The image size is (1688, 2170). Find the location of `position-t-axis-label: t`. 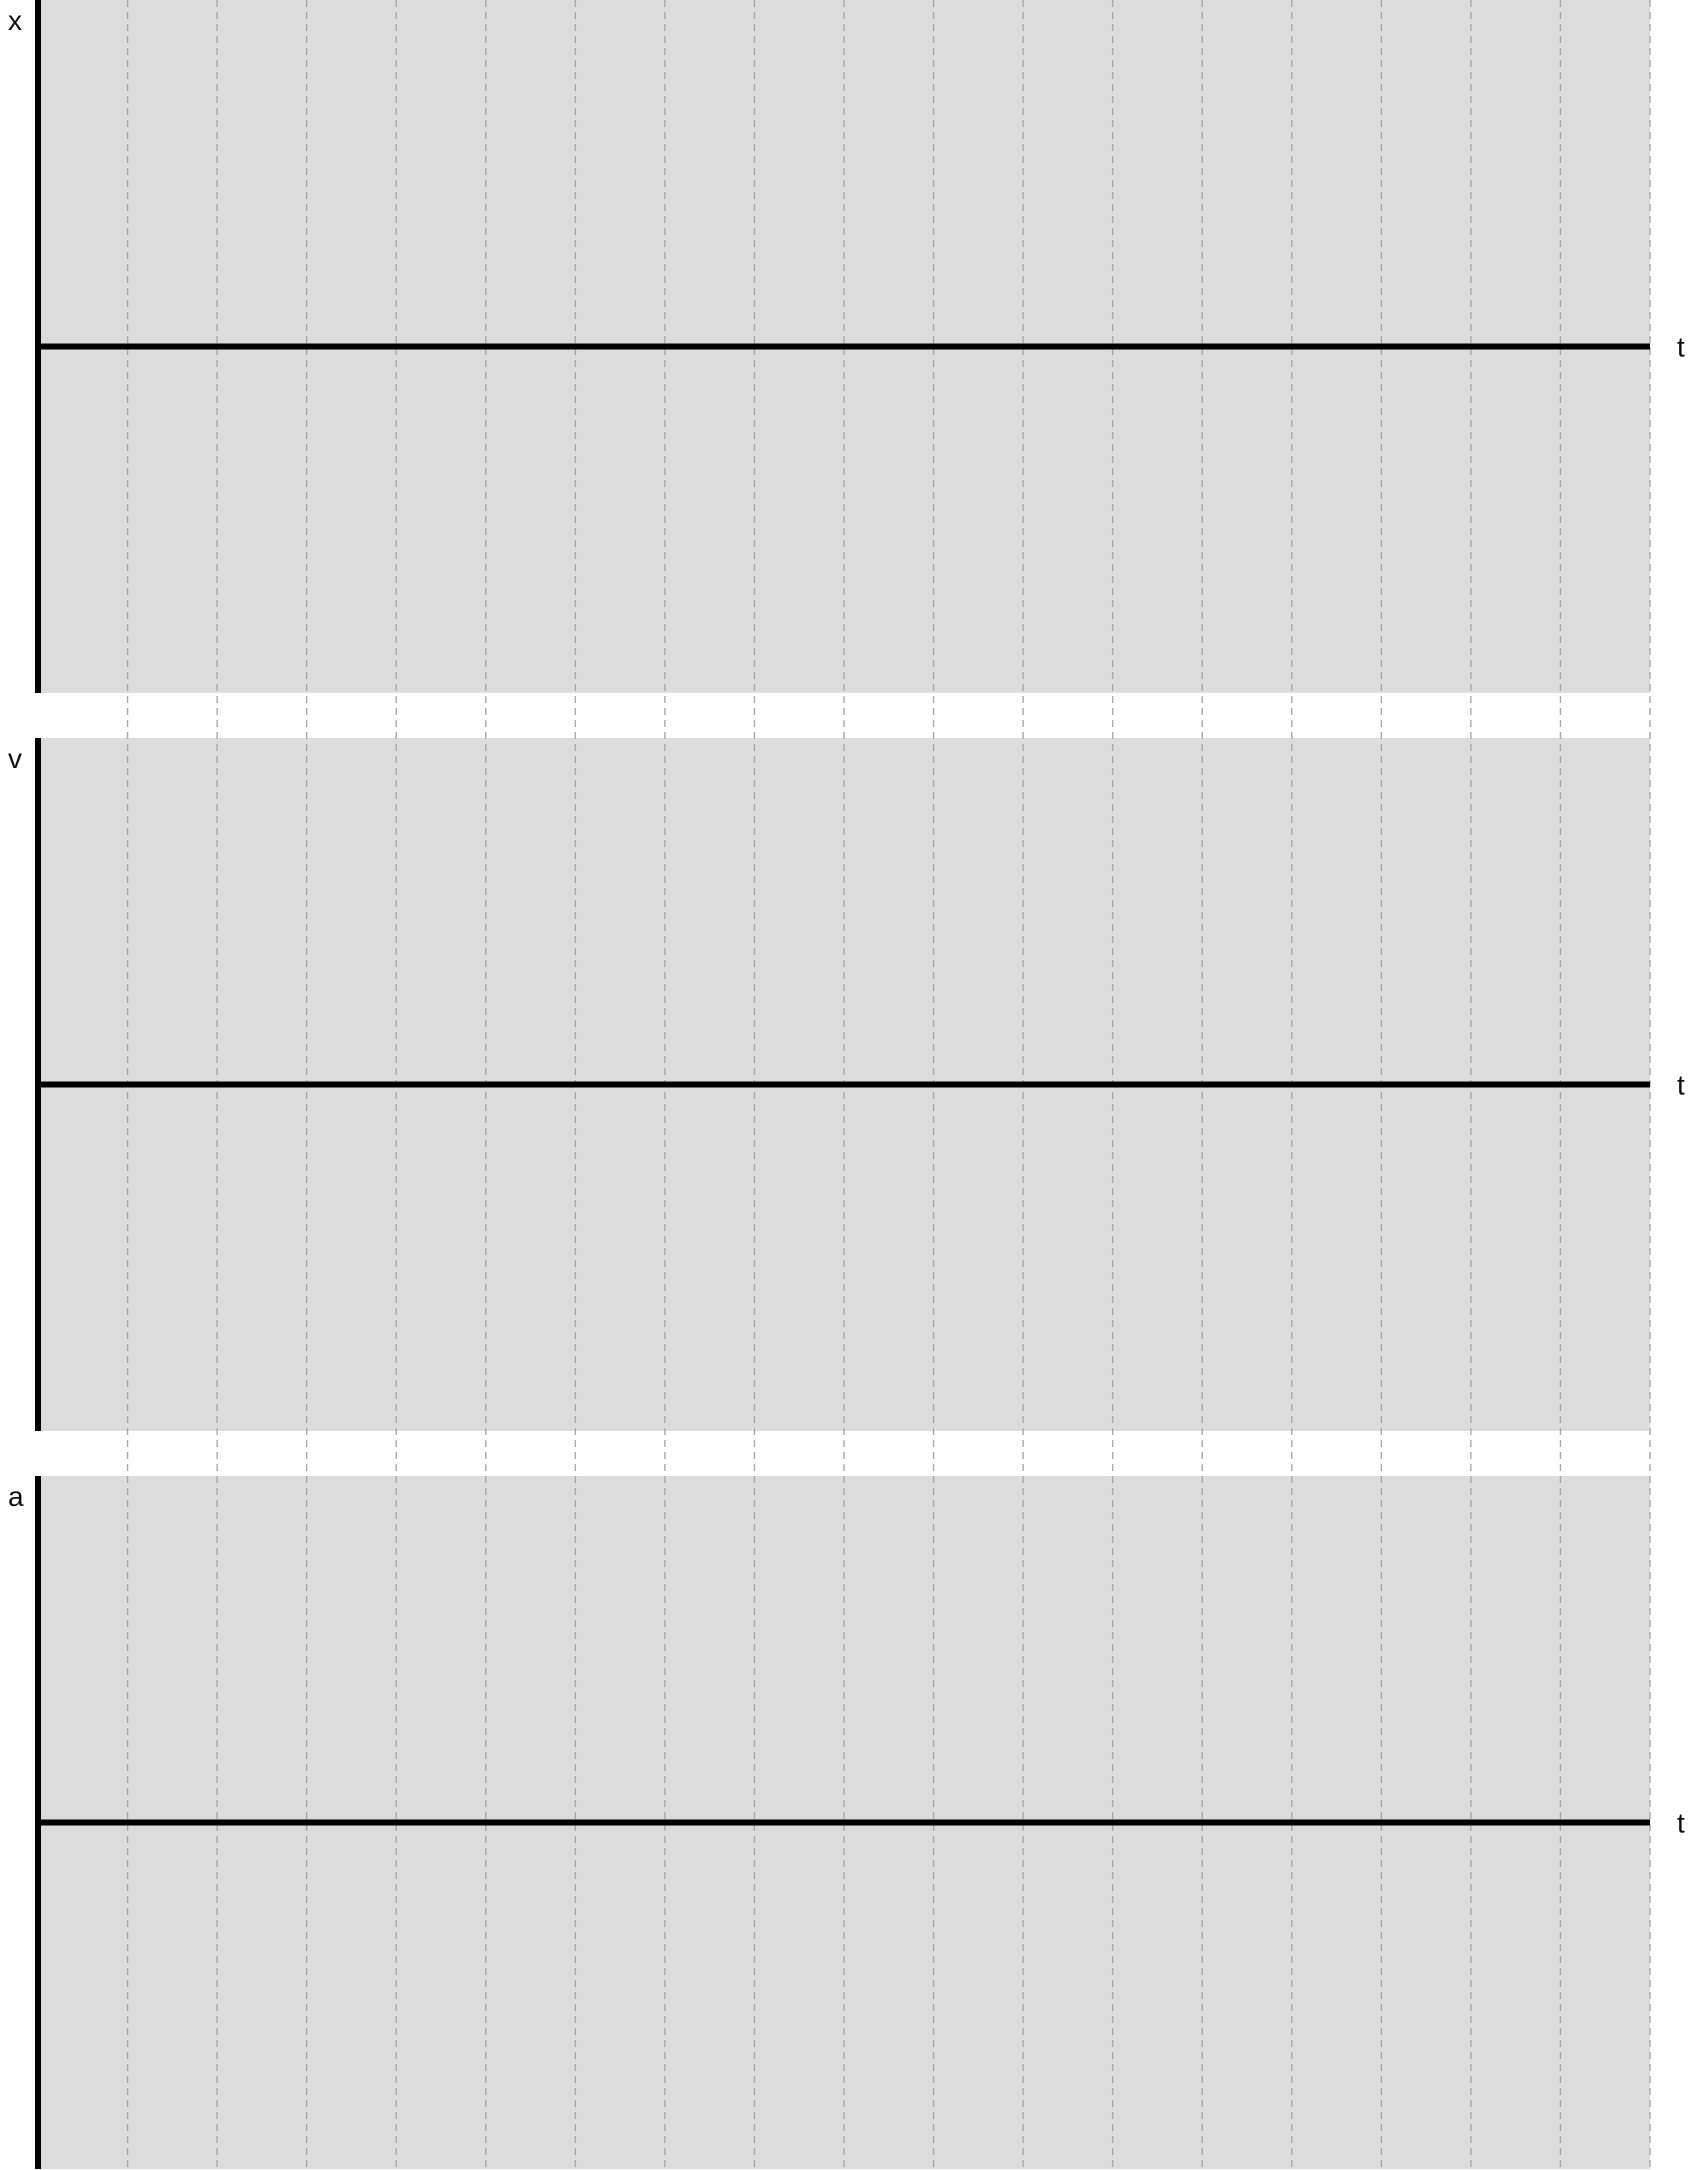

position-t-axis-label: t is located at coordinates (1681, 347).